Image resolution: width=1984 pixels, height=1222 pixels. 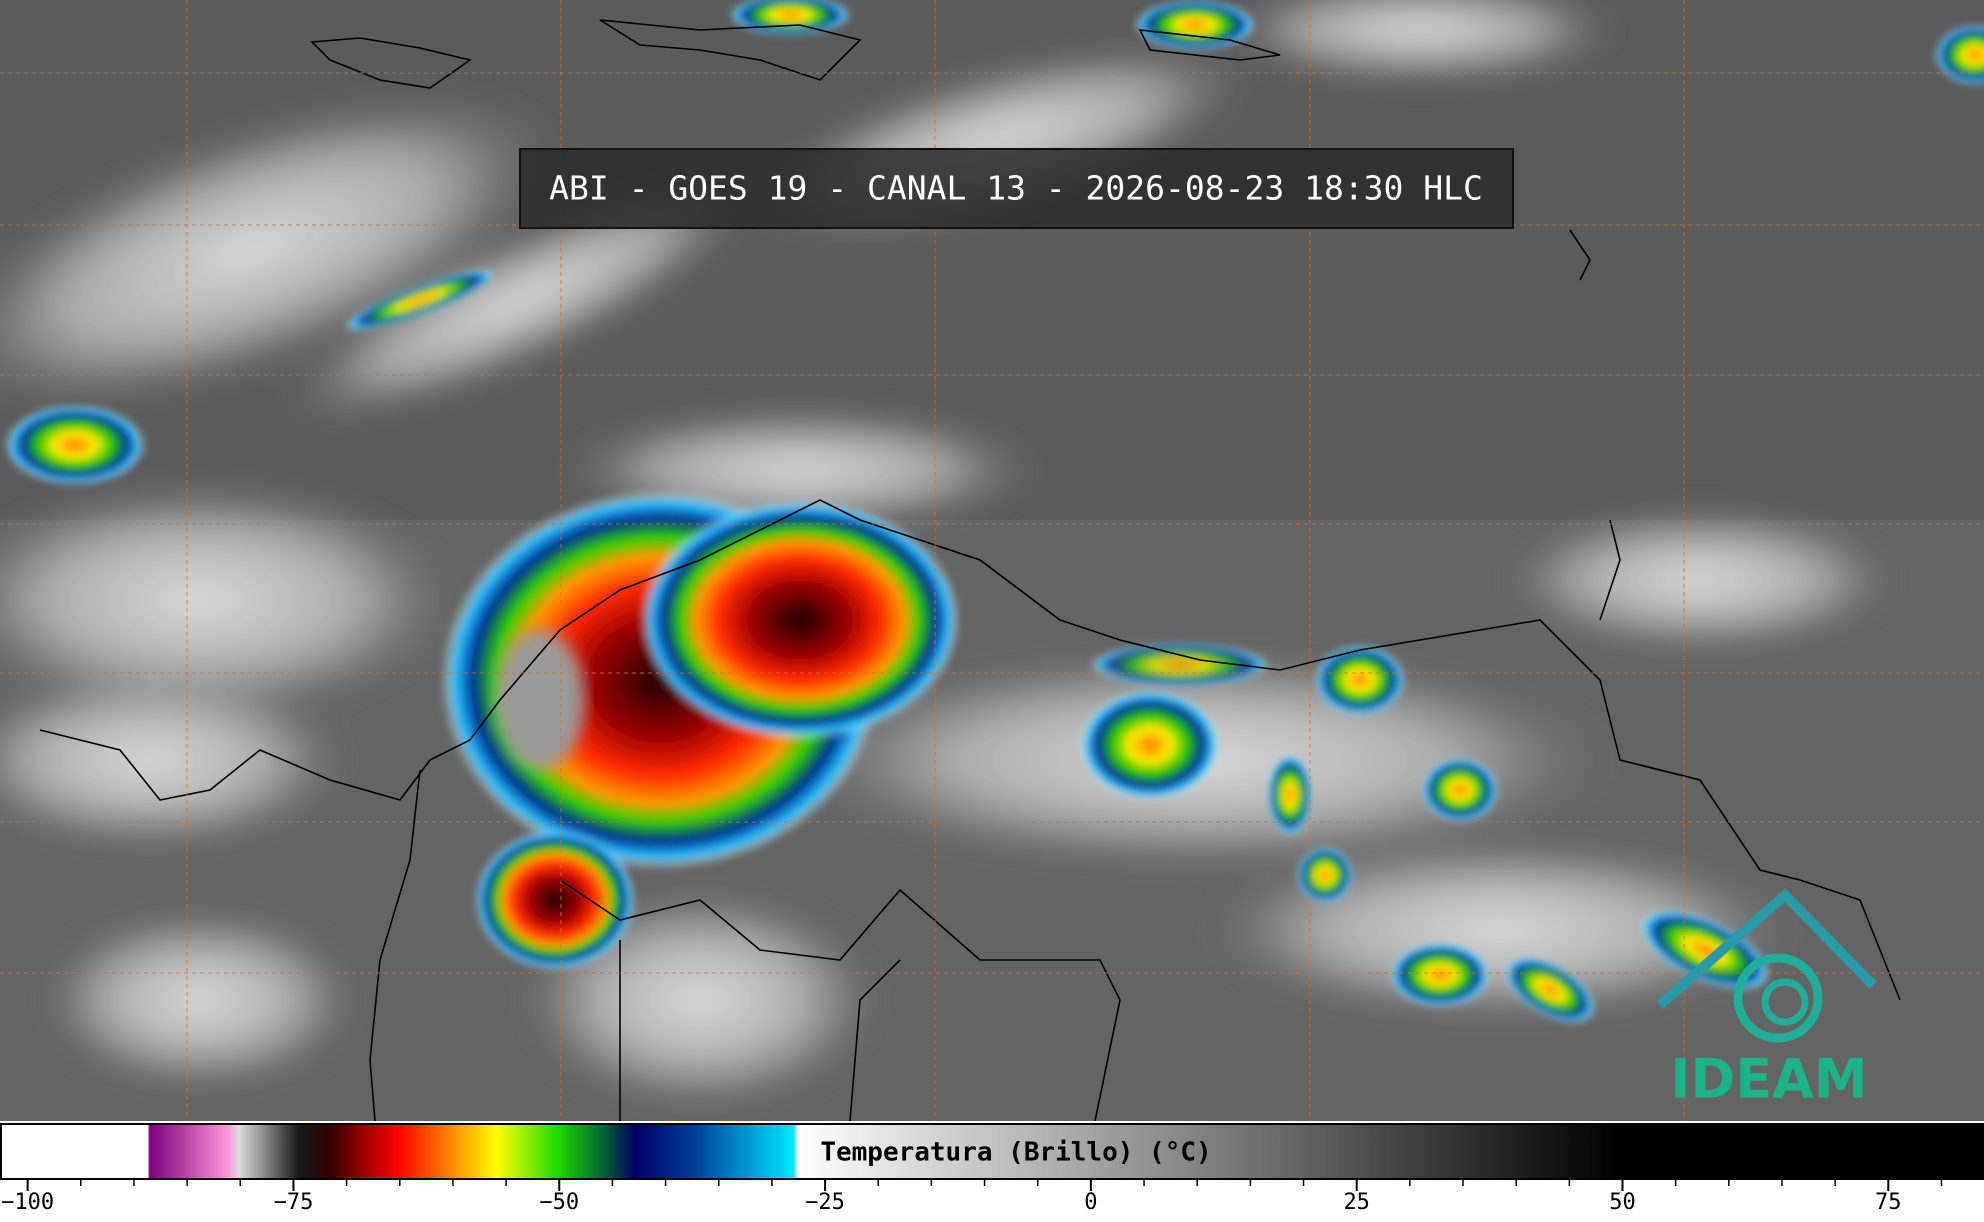 I want to click on logo: IDEAM, so click(x=1766, y=999).